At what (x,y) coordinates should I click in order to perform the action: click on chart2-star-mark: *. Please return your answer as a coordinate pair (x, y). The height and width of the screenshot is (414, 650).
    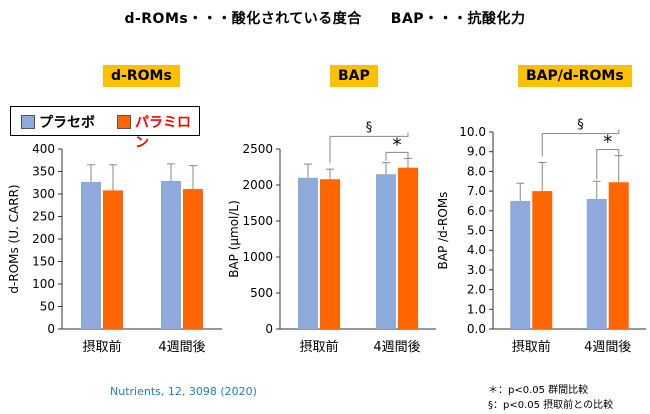
    Looking at the image, I should click on (397, 144).